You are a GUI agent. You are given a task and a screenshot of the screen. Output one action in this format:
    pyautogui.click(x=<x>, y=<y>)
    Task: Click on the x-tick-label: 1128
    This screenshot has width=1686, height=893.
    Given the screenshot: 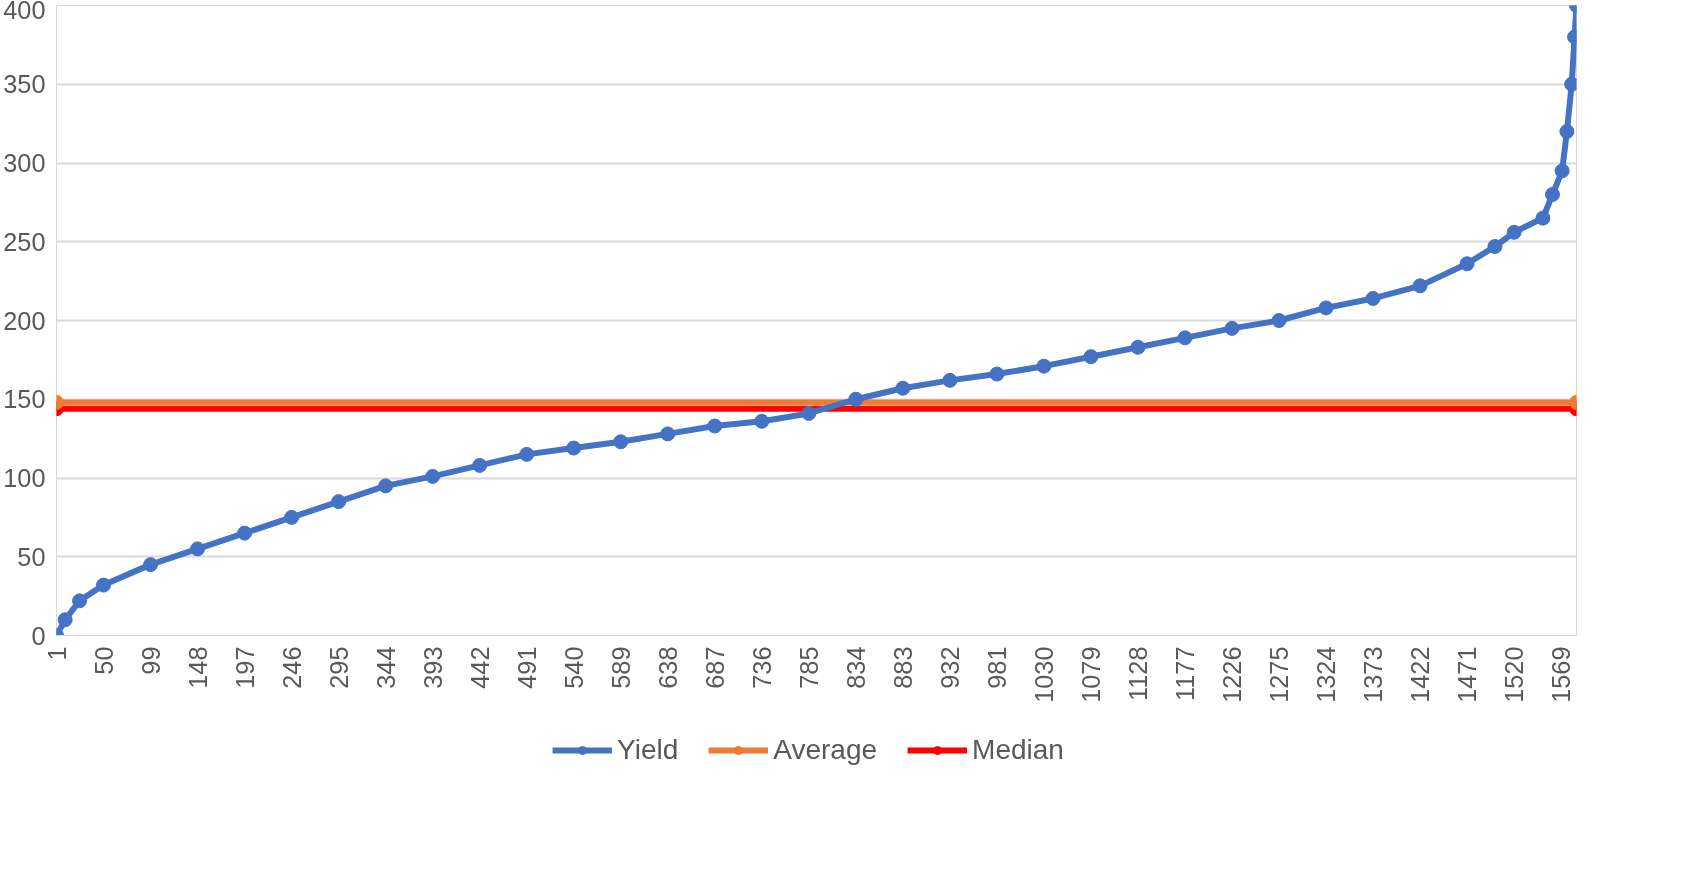 What is the action you would take?
    pyautogui.click(x=1137, y=673)
    